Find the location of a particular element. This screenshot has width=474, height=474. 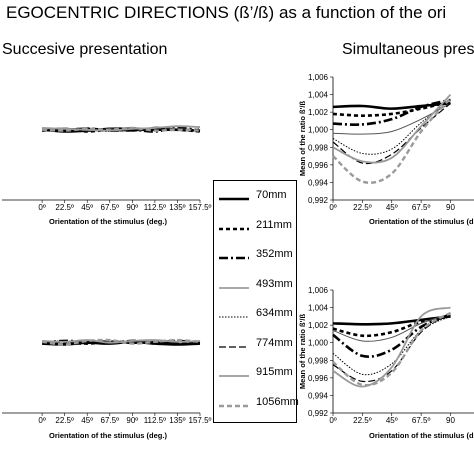

legend-item: 211mm is located at coordinates (257, 230).